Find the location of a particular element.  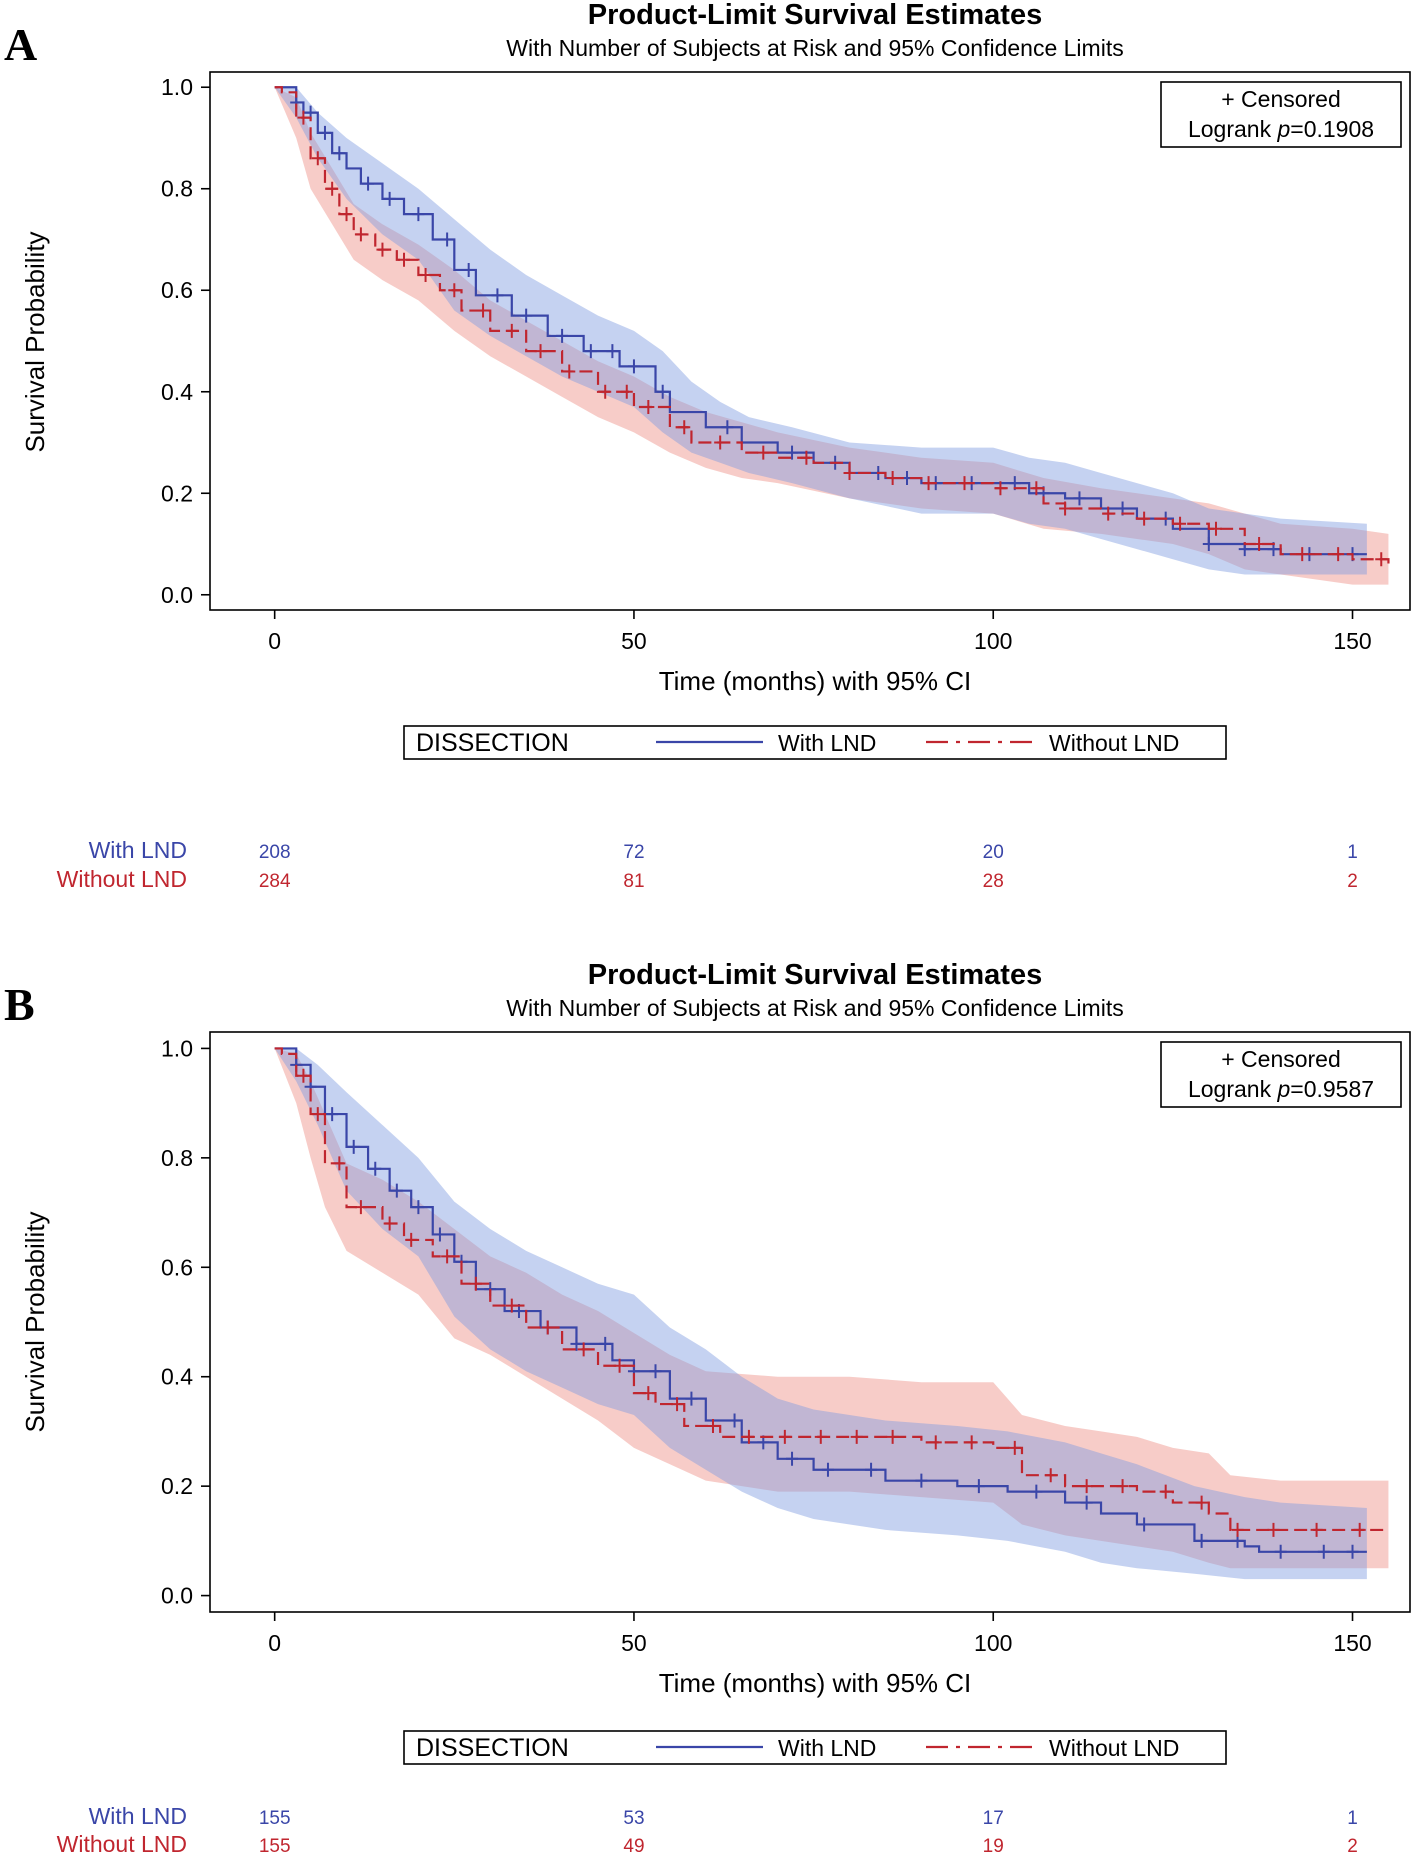

chart-title: Product-Limit Survival Estimates is located at coordinates (815, 15).